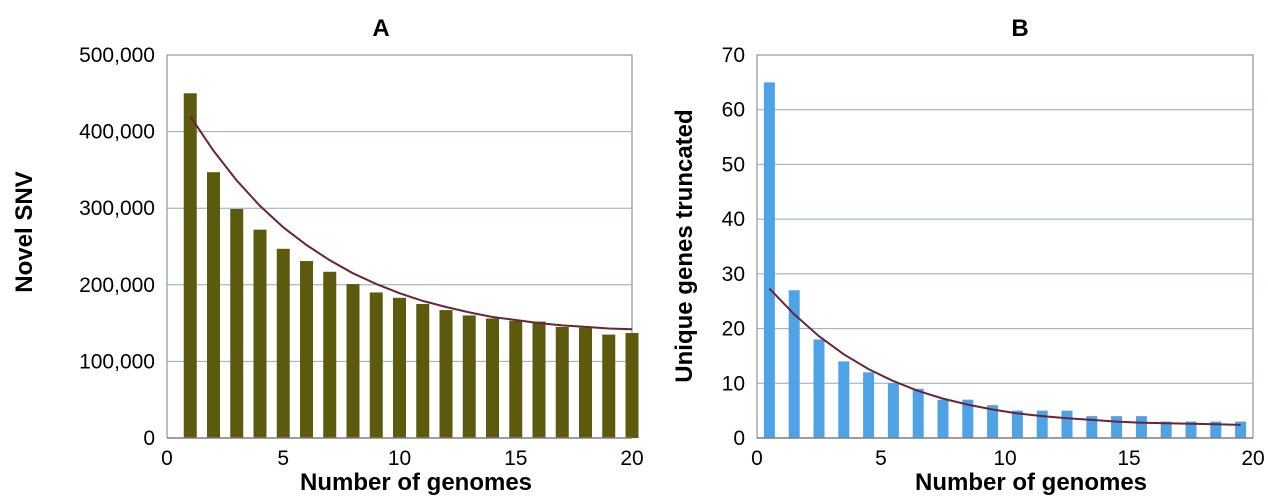 The width and height of the screenshot is (1268, 497). Describe the element at coordinates (733, 164) in the screenshot. I see `y-tick-label: 50` at that location.